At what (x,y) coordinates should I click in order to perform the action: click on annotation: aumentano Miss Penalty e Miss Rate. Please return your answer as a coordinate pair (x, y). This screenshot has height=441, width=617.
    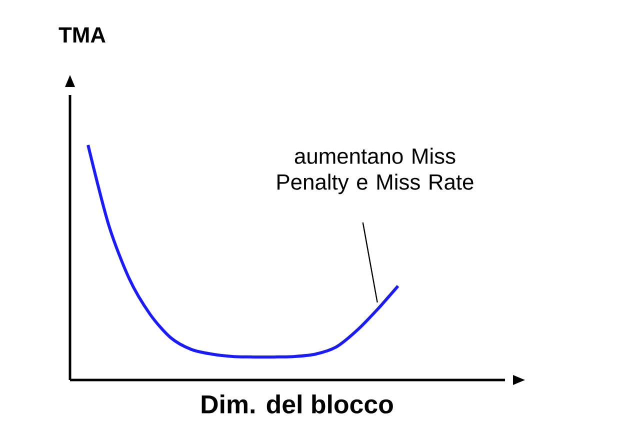
    Looking at the image, I should click on (376, 171).